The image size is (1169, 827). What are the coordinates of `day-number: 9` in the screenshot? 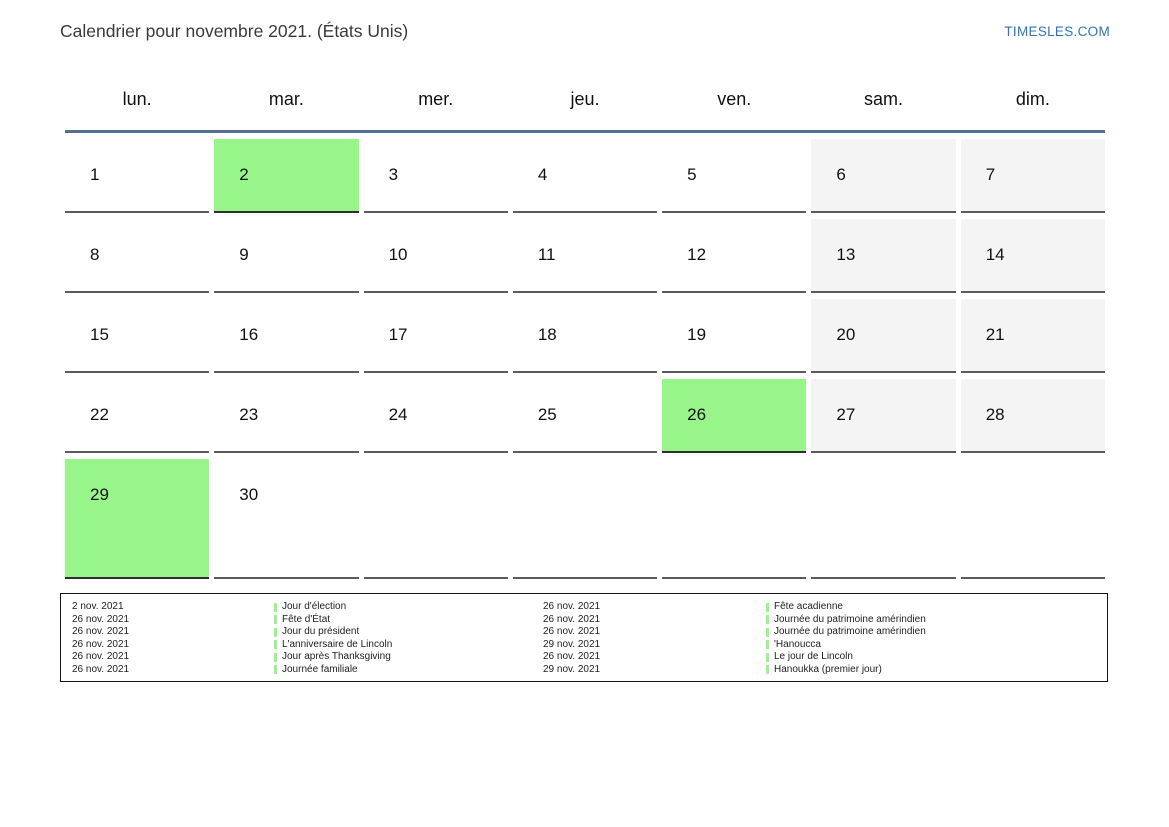 It's located at (244, 254).